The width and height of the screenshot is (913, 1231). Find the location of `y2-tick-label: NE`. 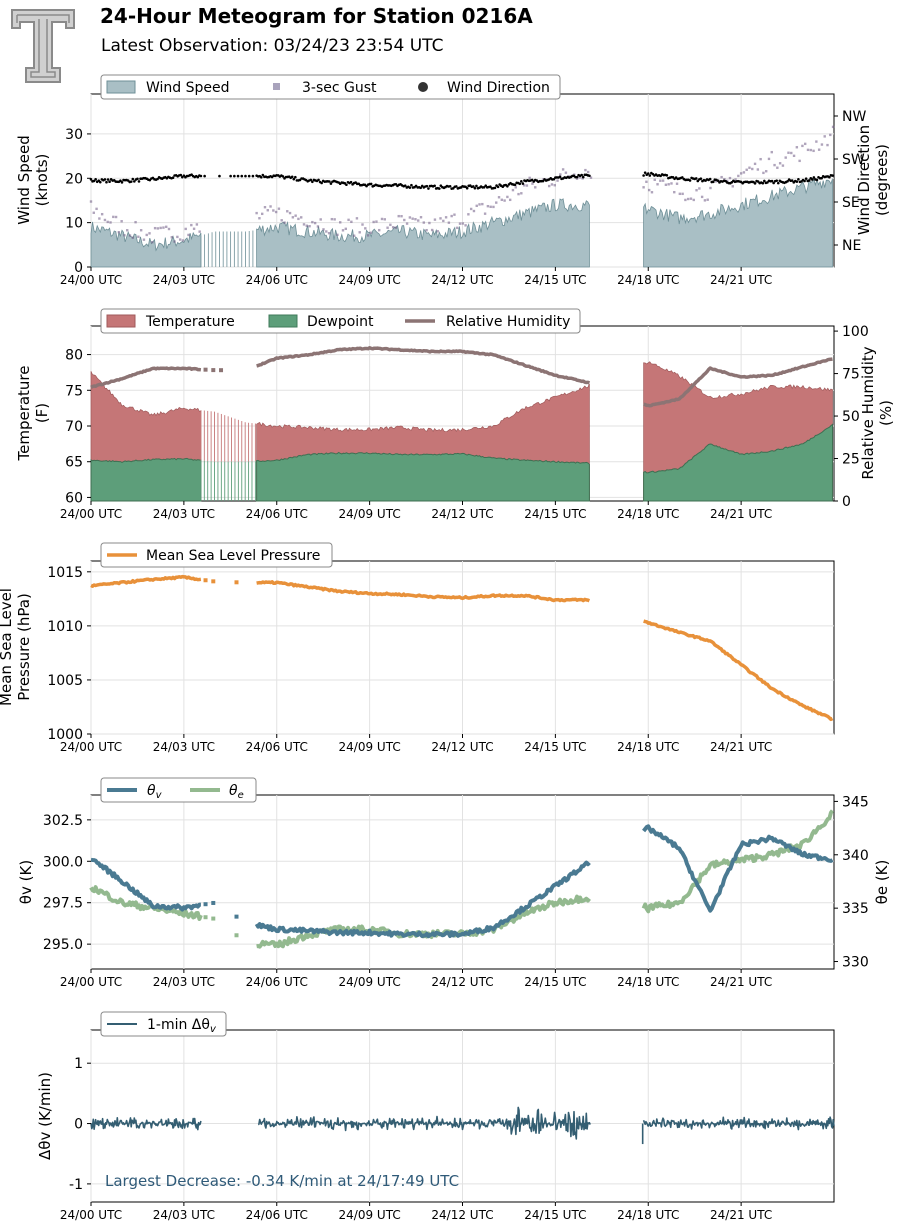

y2-tick-label: NE is located at coordinates (851, 246).